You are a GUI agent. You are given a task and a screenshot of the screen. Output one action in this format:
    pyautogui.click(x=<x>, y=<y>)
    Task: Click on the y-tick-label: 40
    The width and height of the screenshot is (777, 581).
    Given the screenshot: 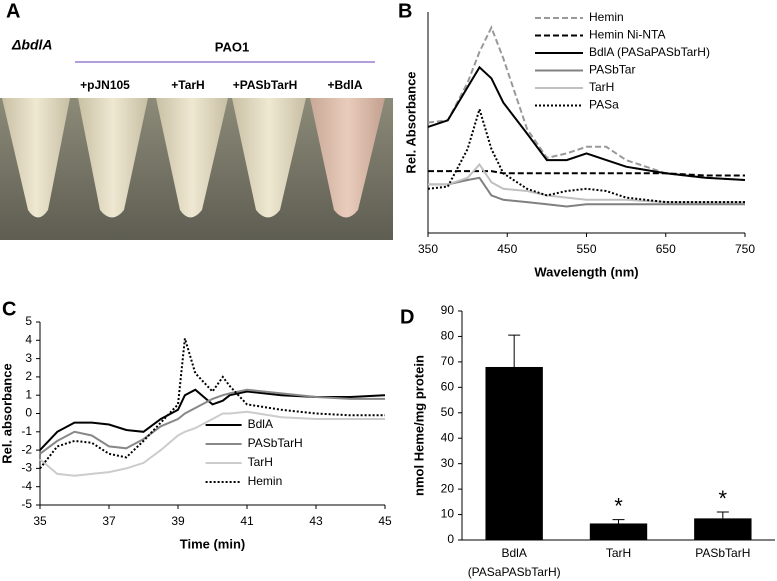 What is the action you would take?
    pyautogui.click(x=448, y=437)
    